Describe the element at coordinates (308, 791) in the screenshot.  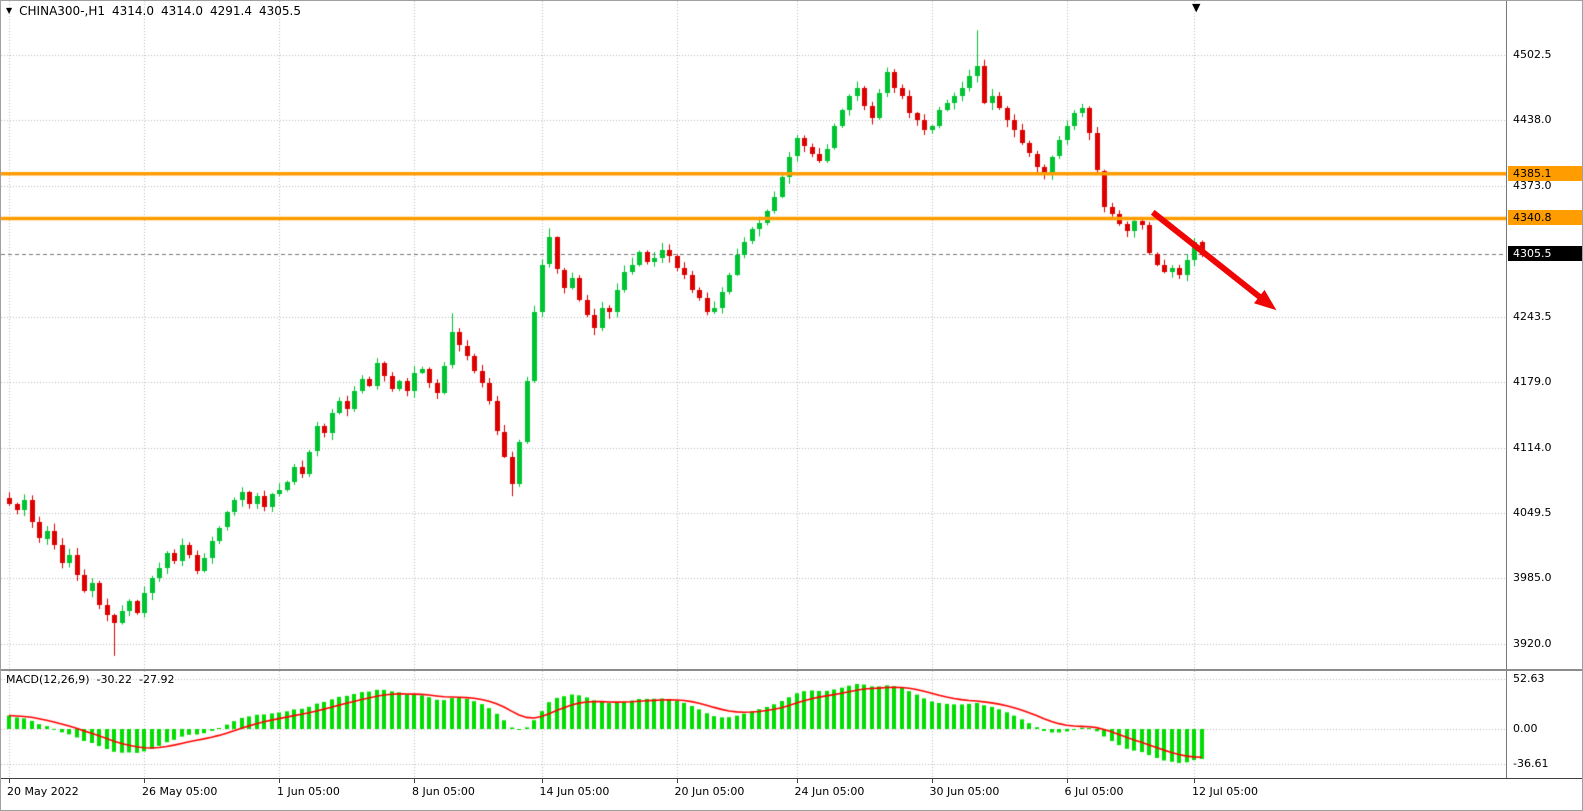
I see `time-tick-label: 1 Jun 05:00` at that location.